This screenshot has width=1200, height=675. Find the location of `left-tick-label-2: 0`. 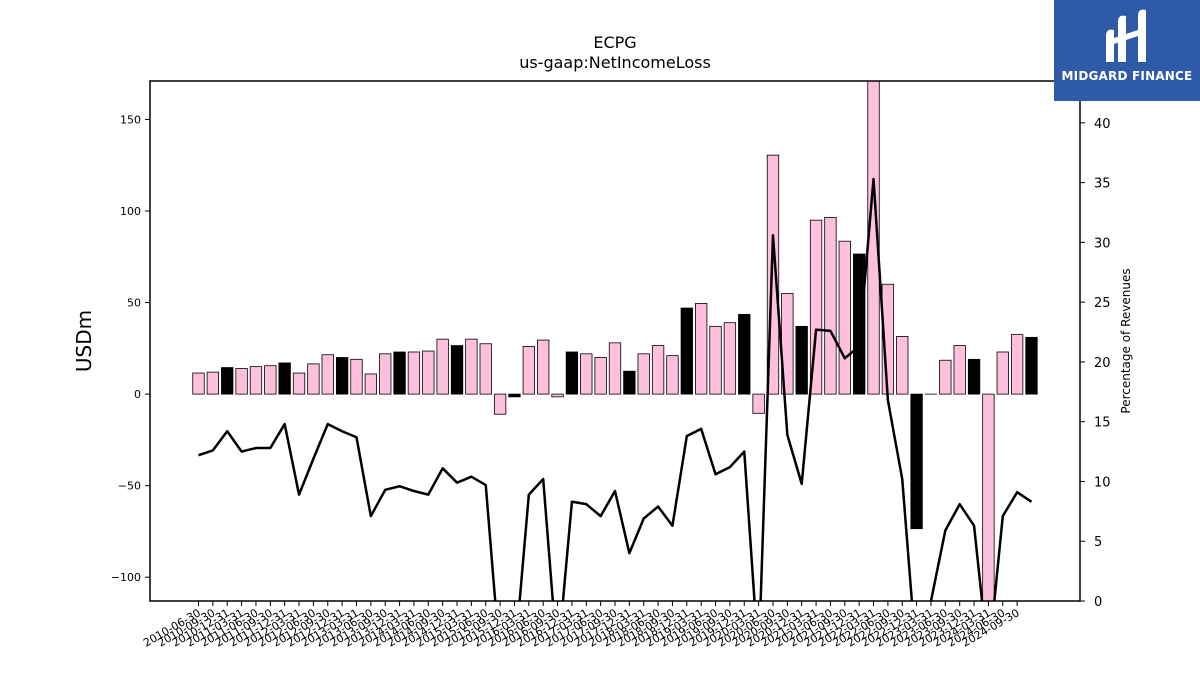

left-tick-label-2: 0 is located at coordinates (137, 394).